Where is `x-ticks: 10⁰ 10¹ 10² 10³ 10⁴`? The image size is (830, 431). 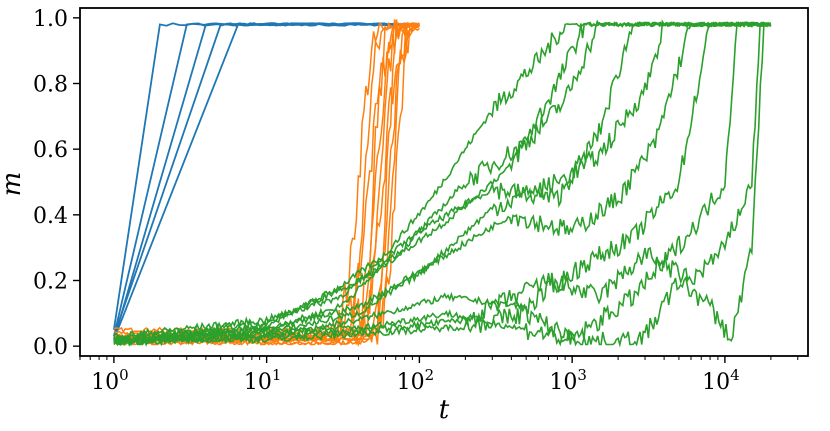 x-ticks: 10⁰ 10¹ 10² 10³ 10⁴ is located at coordinates (439, 375).